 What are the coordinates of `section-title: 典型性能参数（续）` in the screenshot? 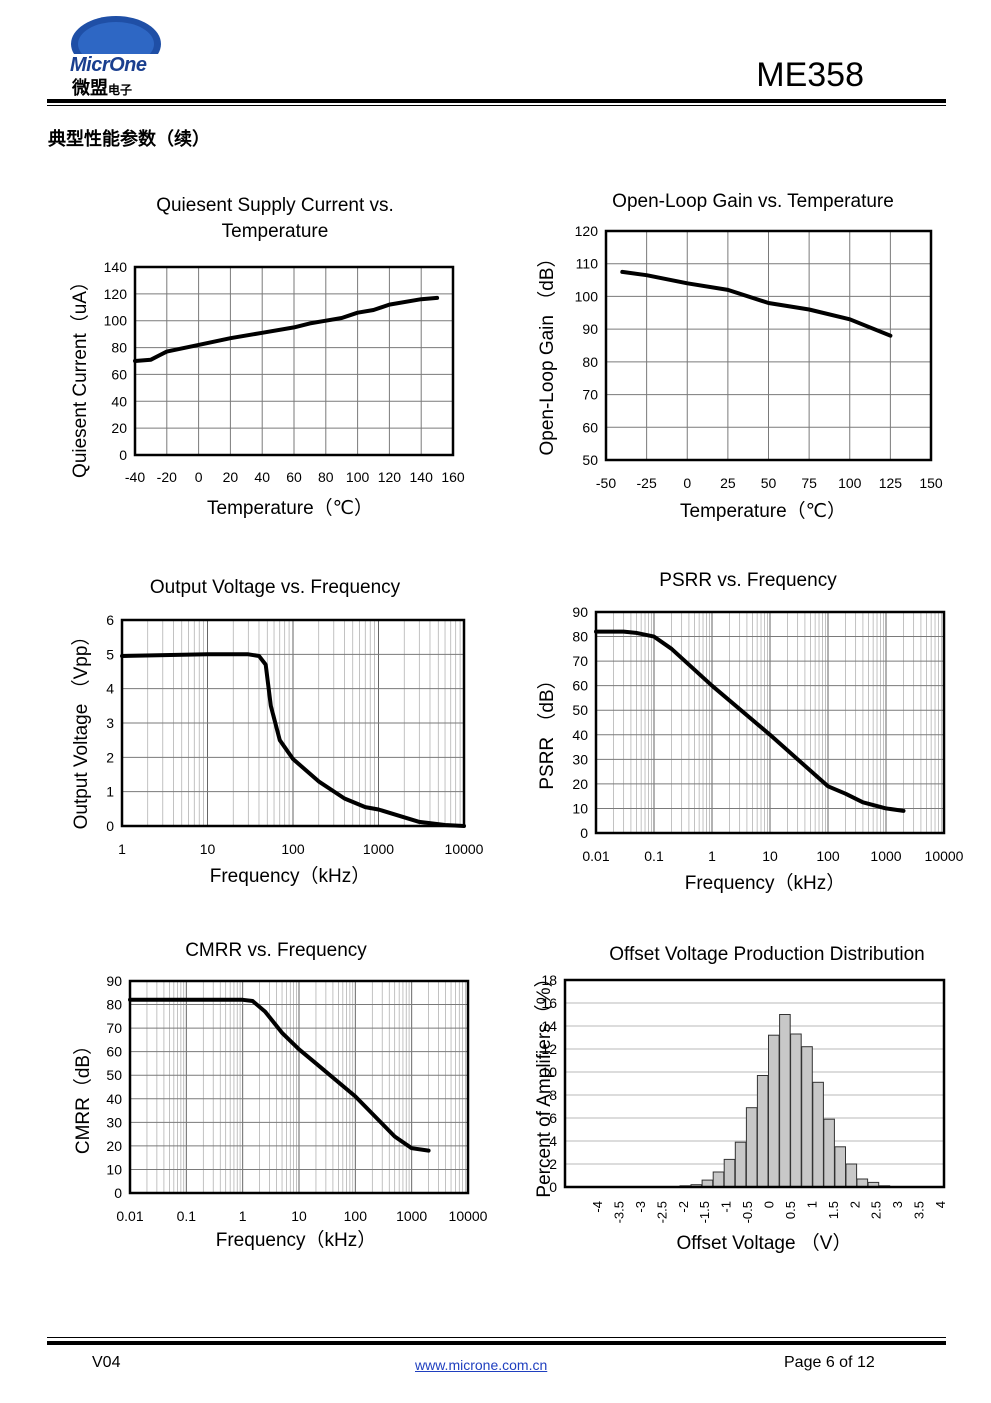 It's located at (129, 139).